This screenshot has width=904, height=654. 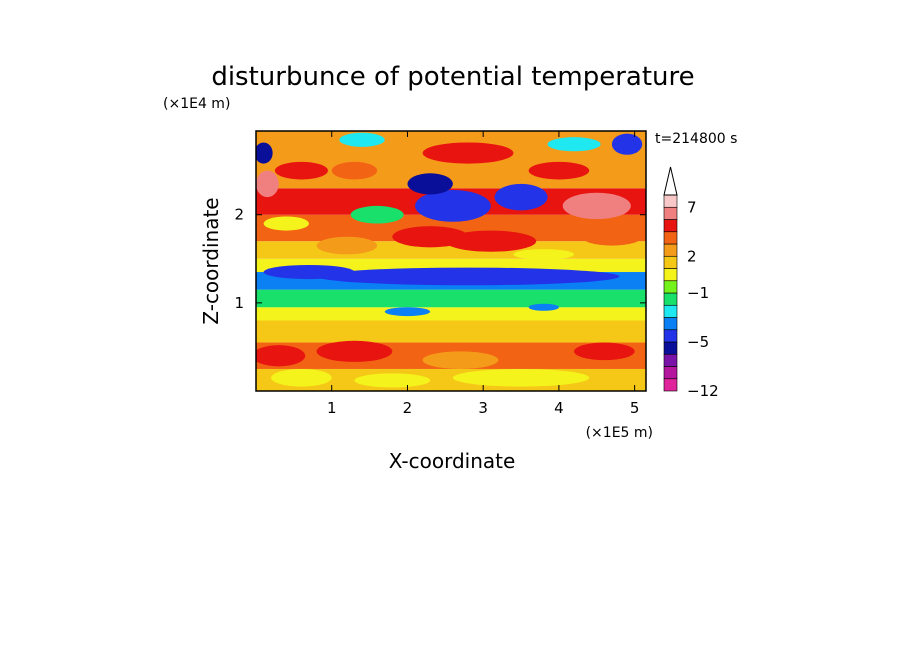 I want to click on chart-title: disturbunce of potential temperature, so click(x=452, y=77).